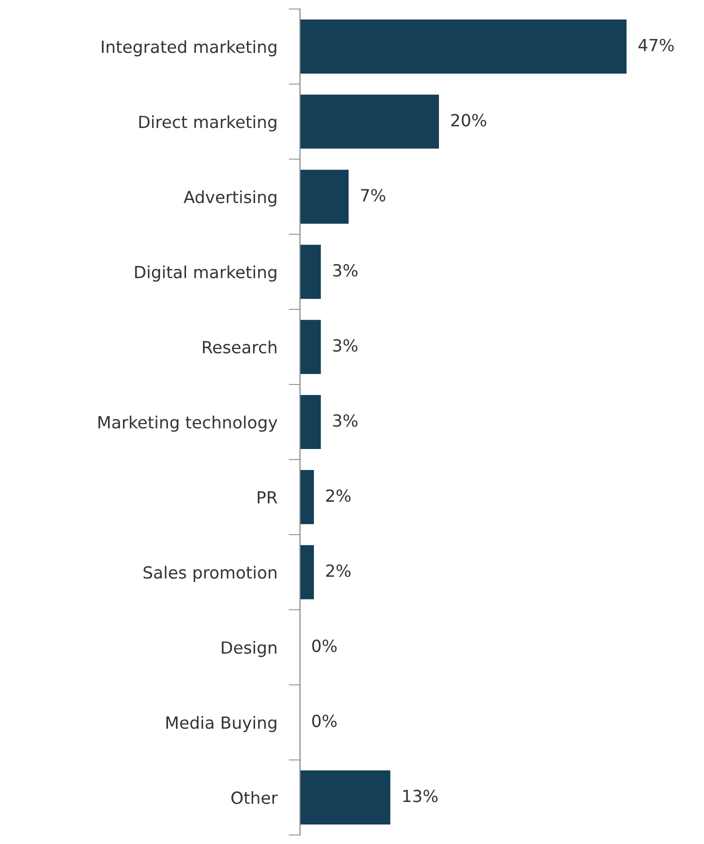 The height and width of the screenshot is (844, 704). What do you see at coordinates (230, 198) in the screenshot?
I see `y-tick-label: Advertising` at bounding box center [230, 198].